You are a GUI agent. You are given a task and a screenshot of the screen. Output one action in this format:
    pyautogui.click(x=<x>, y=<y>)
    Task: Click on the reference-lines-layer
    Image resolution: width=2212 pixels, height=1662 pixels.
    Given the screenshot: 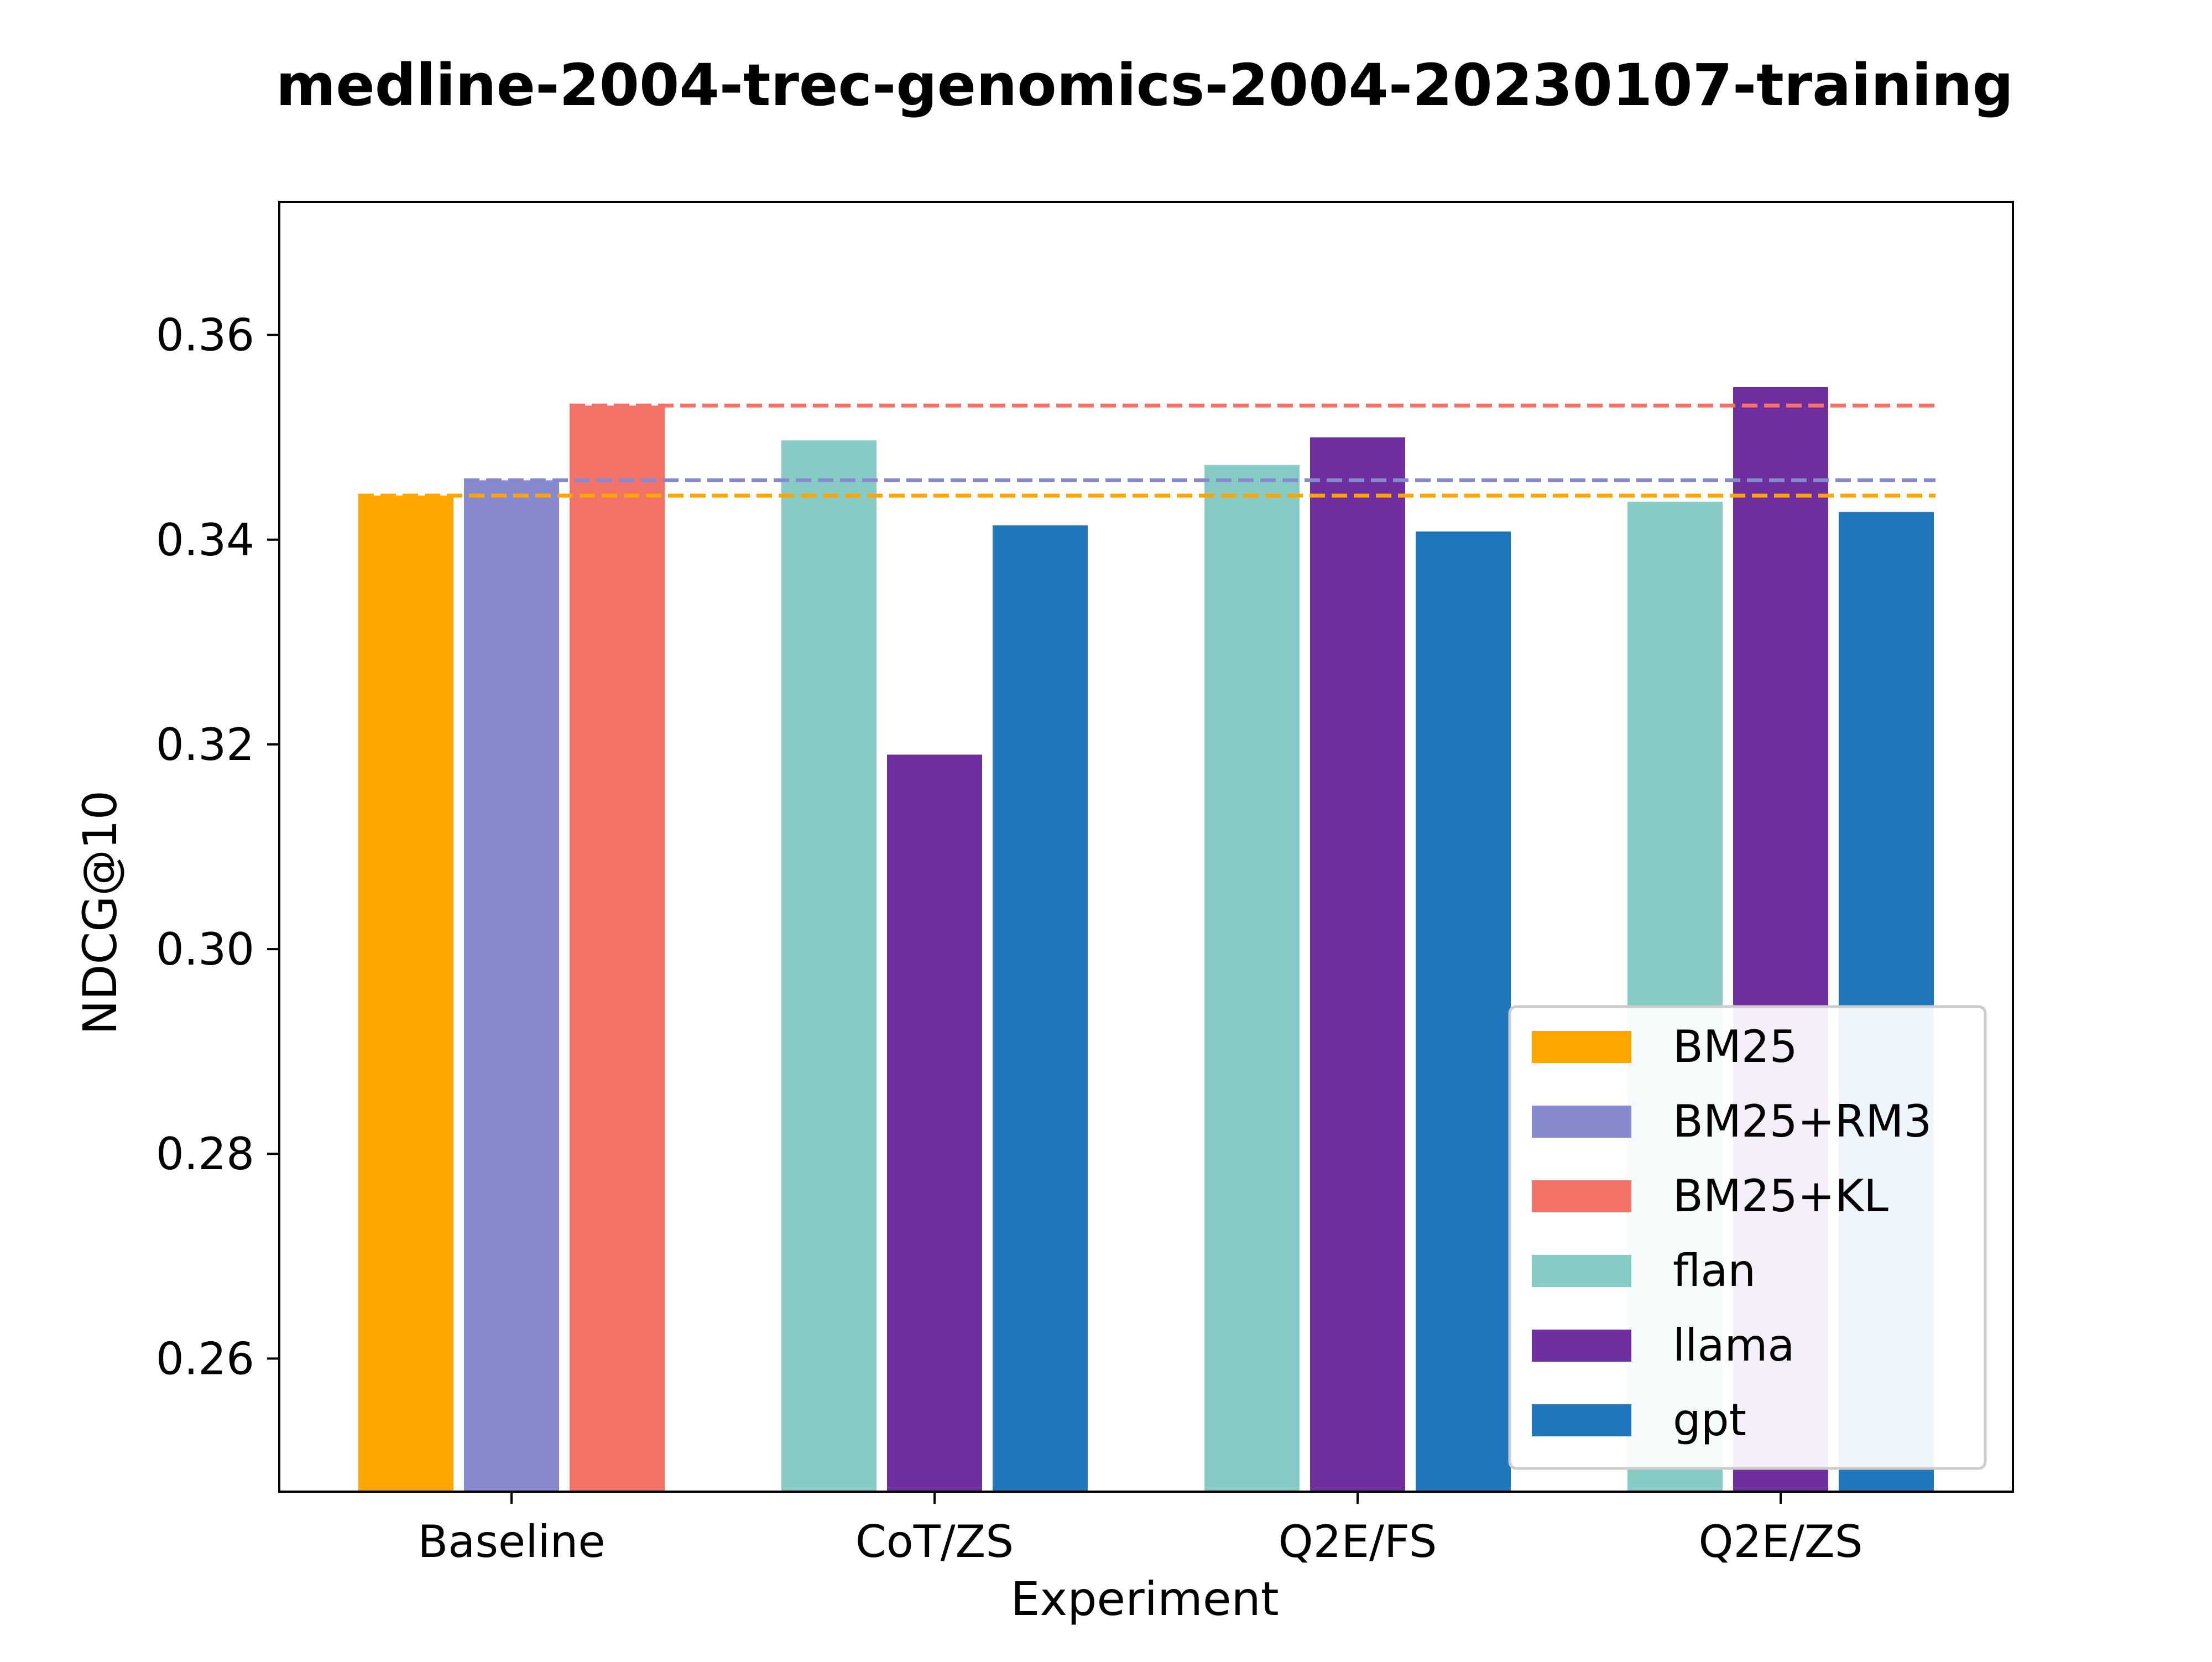 What is the action you would take?
    pyautogui.click(x=1147, y=450)
    